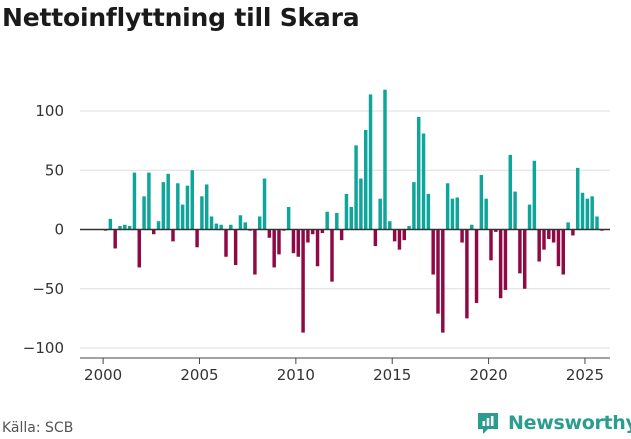 The width and height of the screenshot is (631, 439). I want to click on newsworthy-brand: Newsworthy, so click(553, 423).